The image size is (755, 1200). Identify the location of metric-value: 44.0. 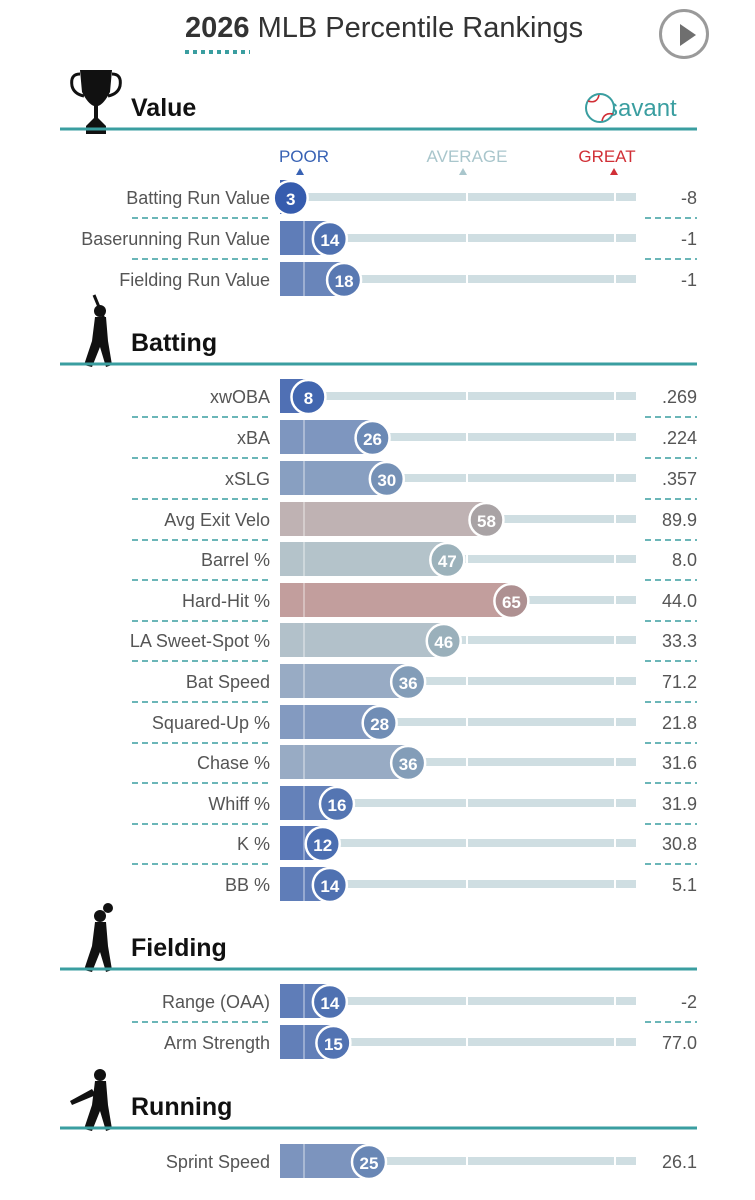
(679, 601).